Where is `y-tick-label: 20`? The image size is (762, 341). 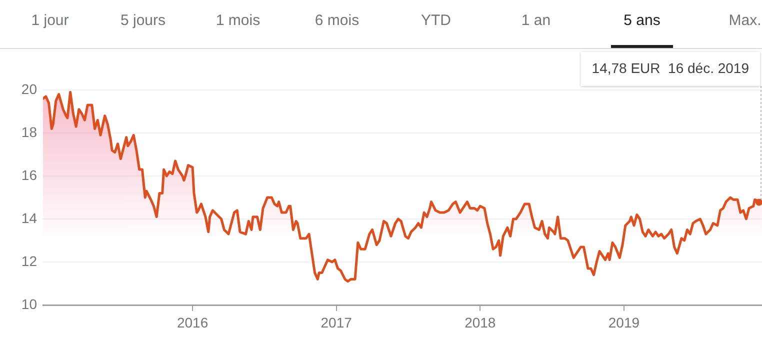 y-tick-label: 20 is located at coordinates (29, 88).